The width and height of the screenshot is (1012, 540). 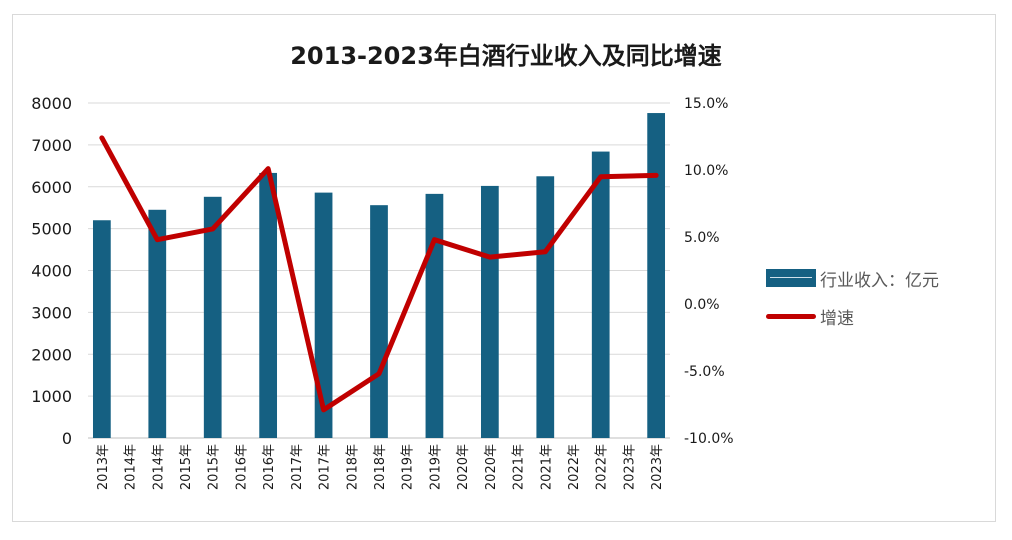 What do you see at coordinates (51, 312) in the screenshot?
I see `y-left-tick-label: 3000` at bounding box center [51, 312].